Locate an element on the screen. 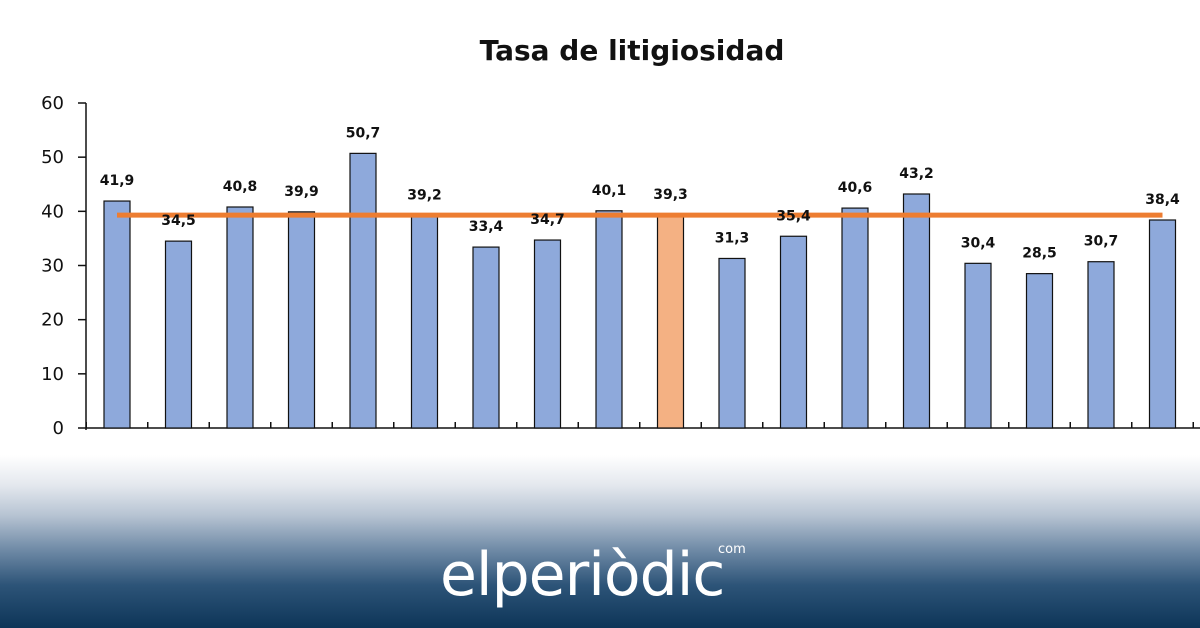 This screenshot has width=1200, height=628. data-label: 41,9 is located at coordinates (117, 181).